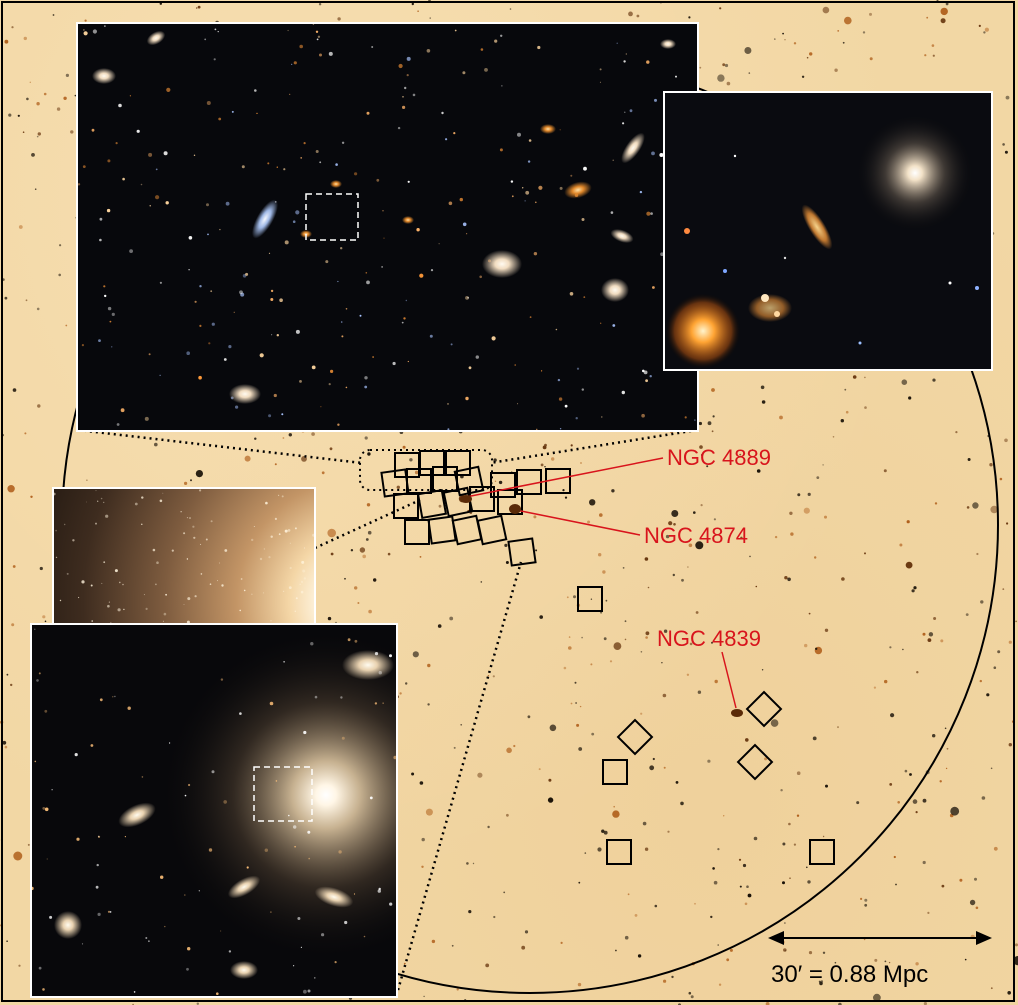  Describe the element at coordinates (156, 38) in the screenshot. I see `galaxy` at that location.